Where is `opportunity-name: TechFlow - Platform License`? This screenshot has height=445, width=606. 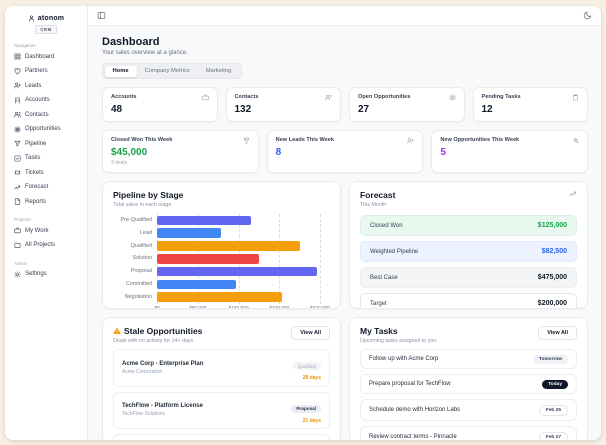
opportunity-name: TechFlow - Platform License is located at coordinates (162, 406).